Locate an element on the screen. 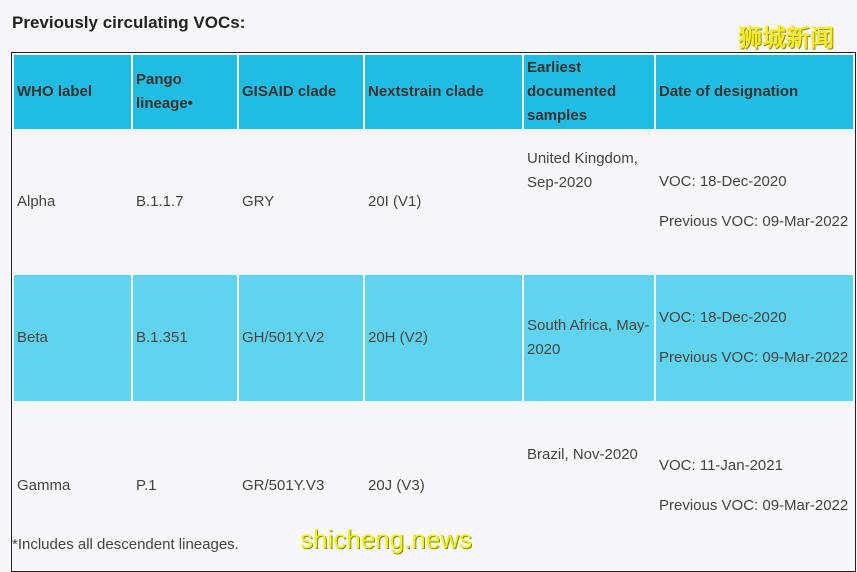  cell-who: Gamma is located at coordinates (72, 486).